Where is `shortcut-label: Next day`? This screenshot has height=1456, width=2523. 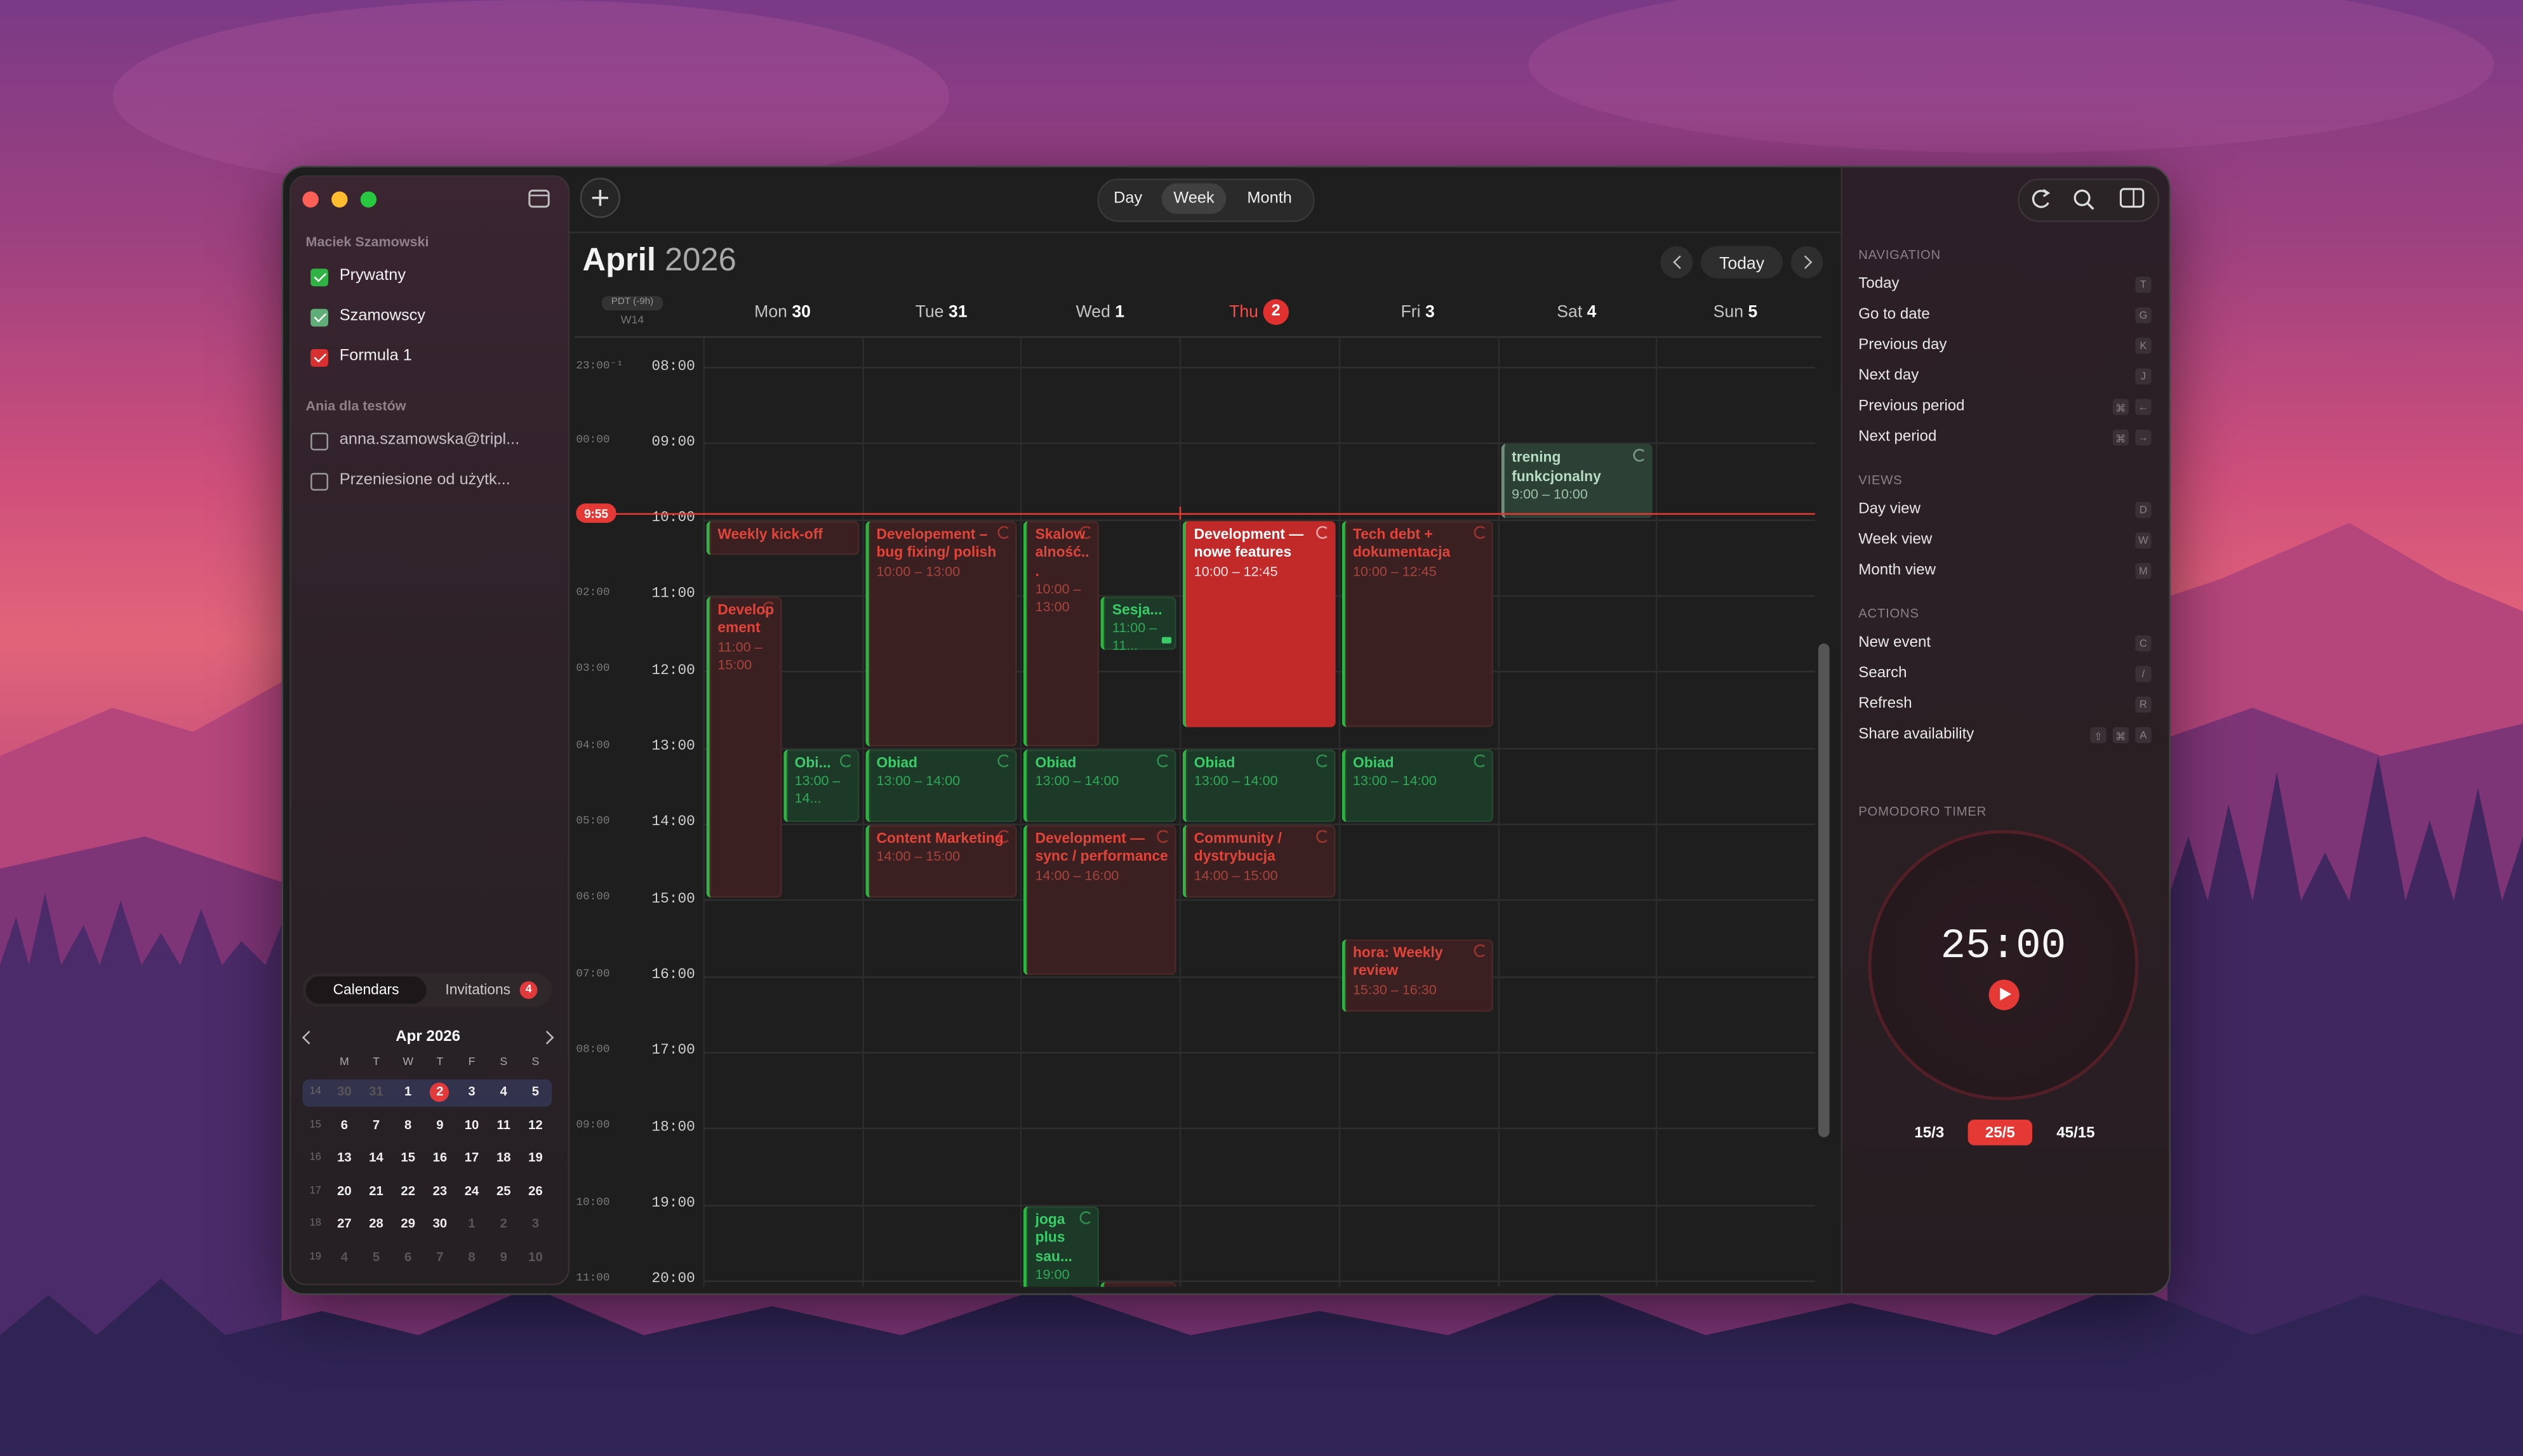
shortcut-label: Next day is located at coordinates (1888, 375).